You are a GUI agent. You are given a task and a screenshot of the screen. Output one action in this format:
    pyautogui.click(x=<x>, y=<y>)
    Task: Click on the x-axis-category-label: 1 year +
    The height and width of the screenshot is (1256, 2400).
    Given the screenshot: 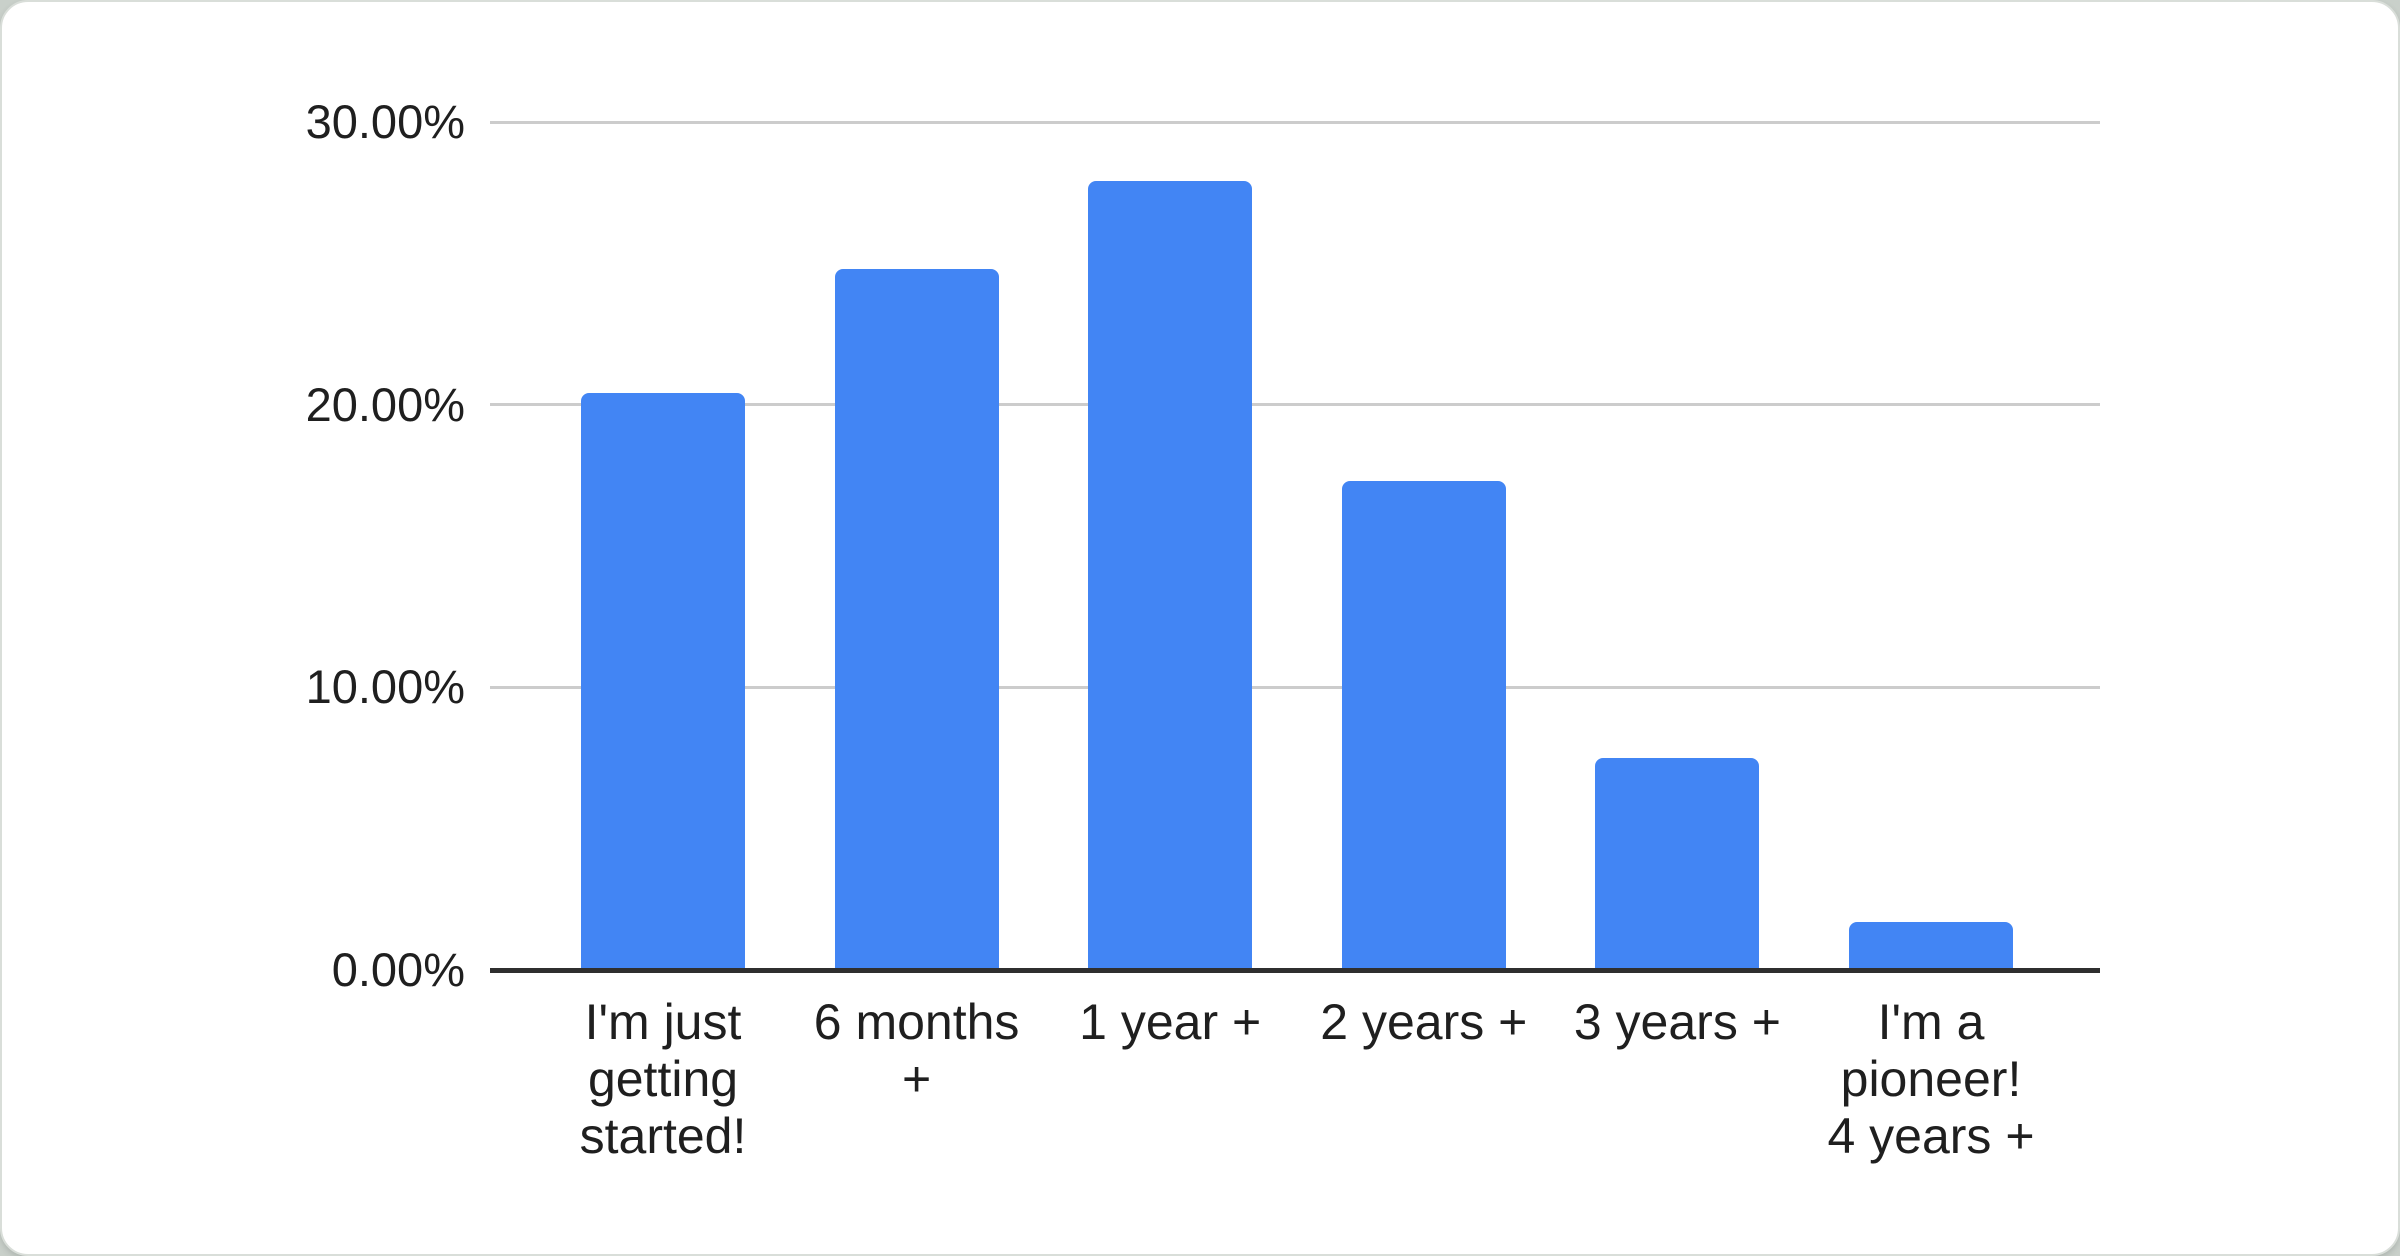 What is the action you would take?
    pyautogui.click(x=1170, y=1022)
    